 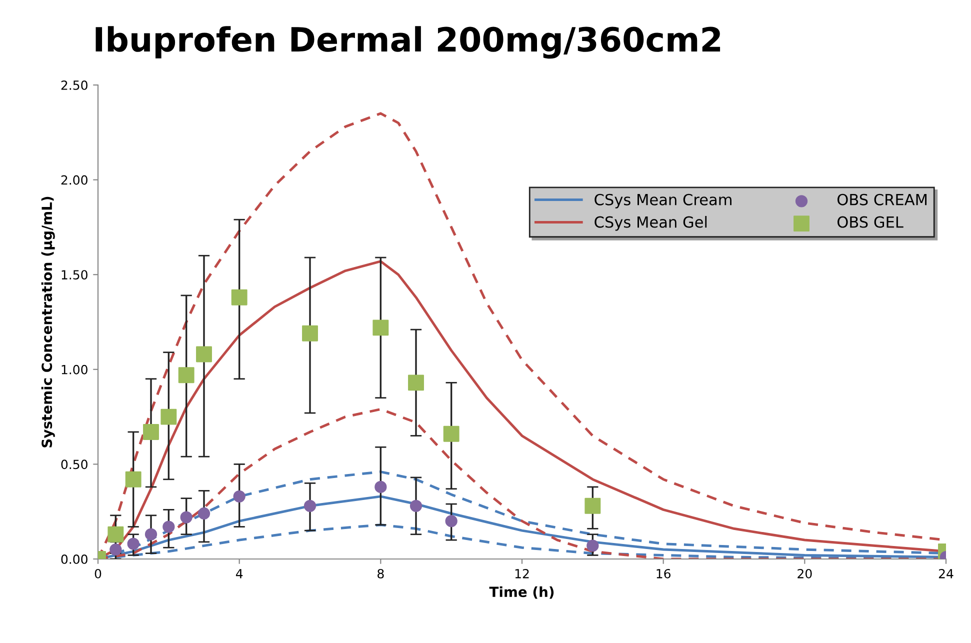 What do you see at coordinates (75, 275) in the screenshot?
I see `y-tick-label: 1.50` at bounding box center [75, 275].